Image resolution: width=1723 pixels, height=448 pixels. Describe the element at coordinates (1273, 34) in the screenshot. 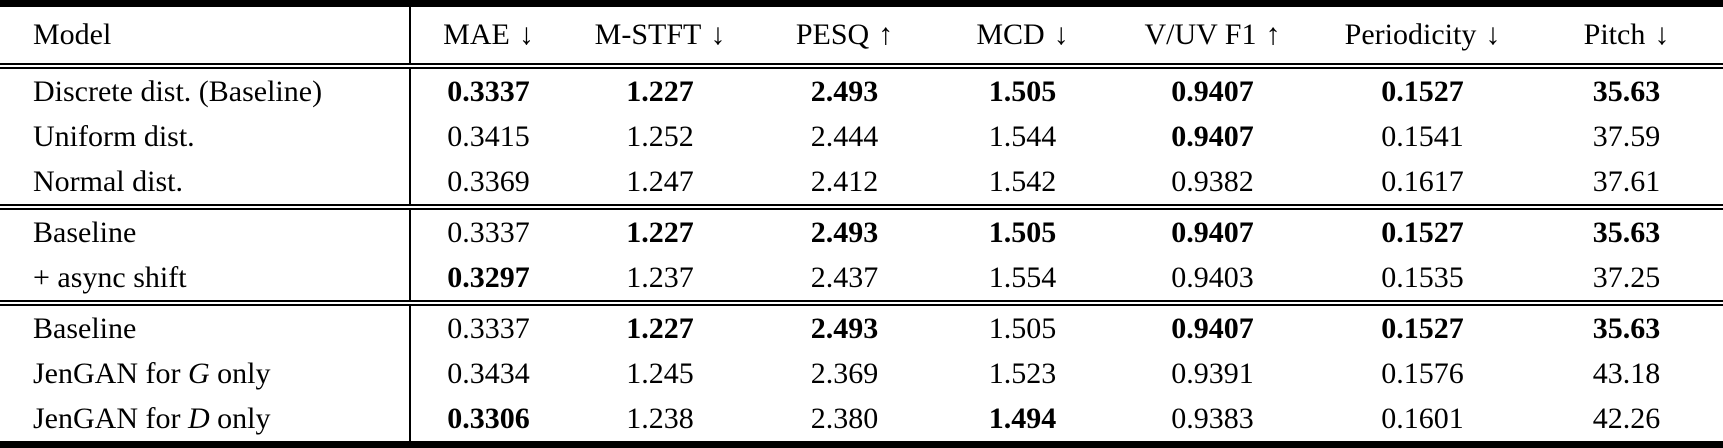

I see `up-arrow-icon: ↑` at that location.